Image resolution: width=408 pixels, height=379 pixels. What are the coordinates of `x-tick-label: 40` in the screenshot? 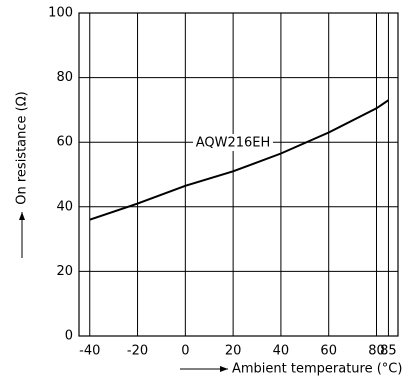 It's located at (281, 351).